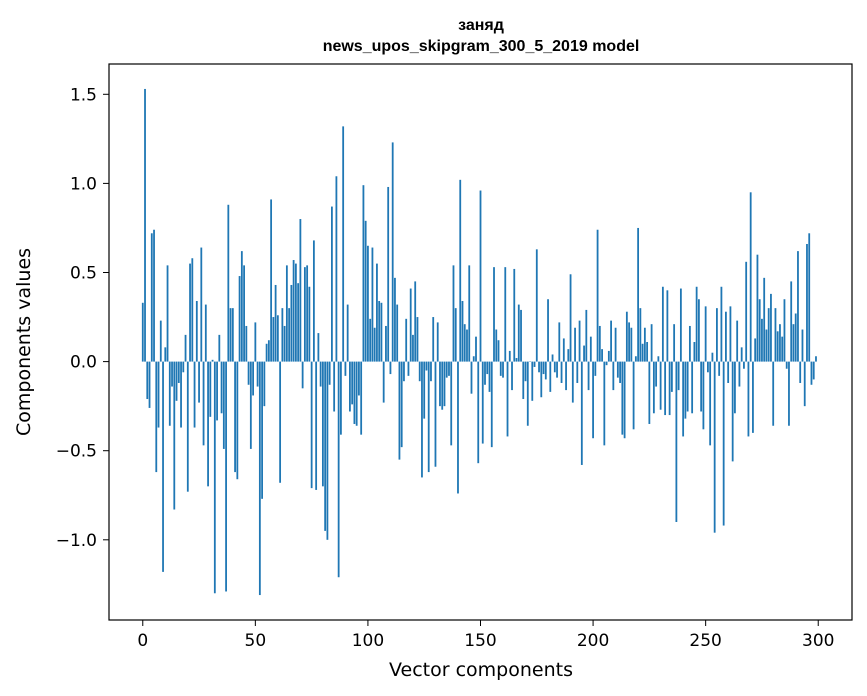 The image size is (867, 696). What do you see at coordinates (142, 641) in the screenshot?
I see `x-tick-label: 0` at bounding box center [142, 641].